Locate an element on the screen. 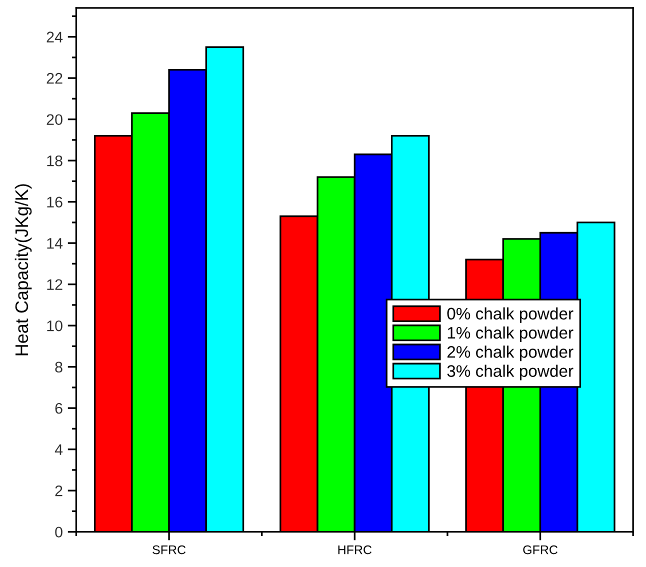  x-tick-label: SFRC is located at coordinates (169, 549).